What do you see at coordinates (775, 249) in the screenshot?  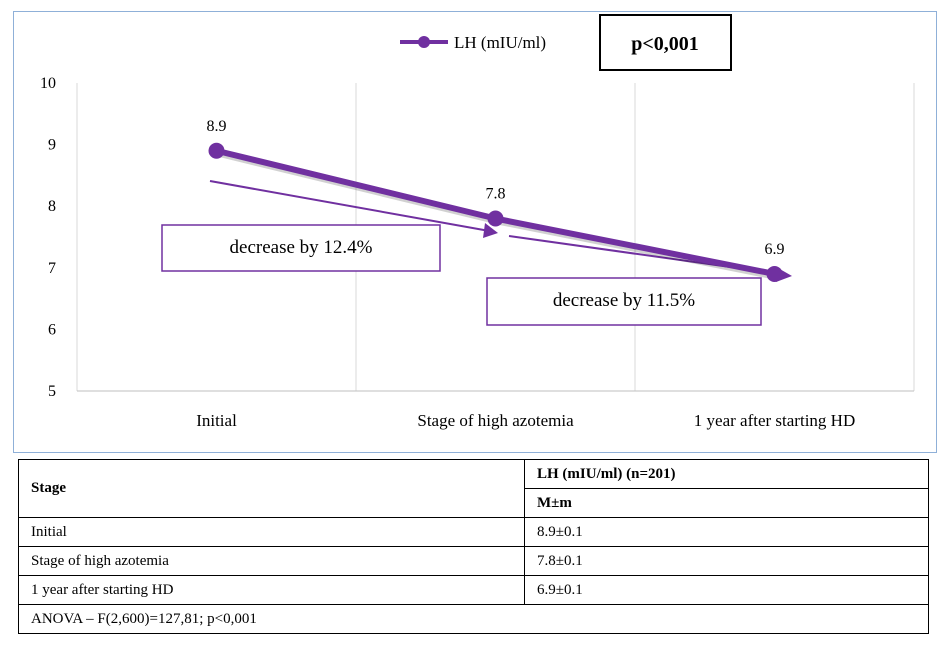 I see `data-label: 6.9` at bounding box center [775, 249].